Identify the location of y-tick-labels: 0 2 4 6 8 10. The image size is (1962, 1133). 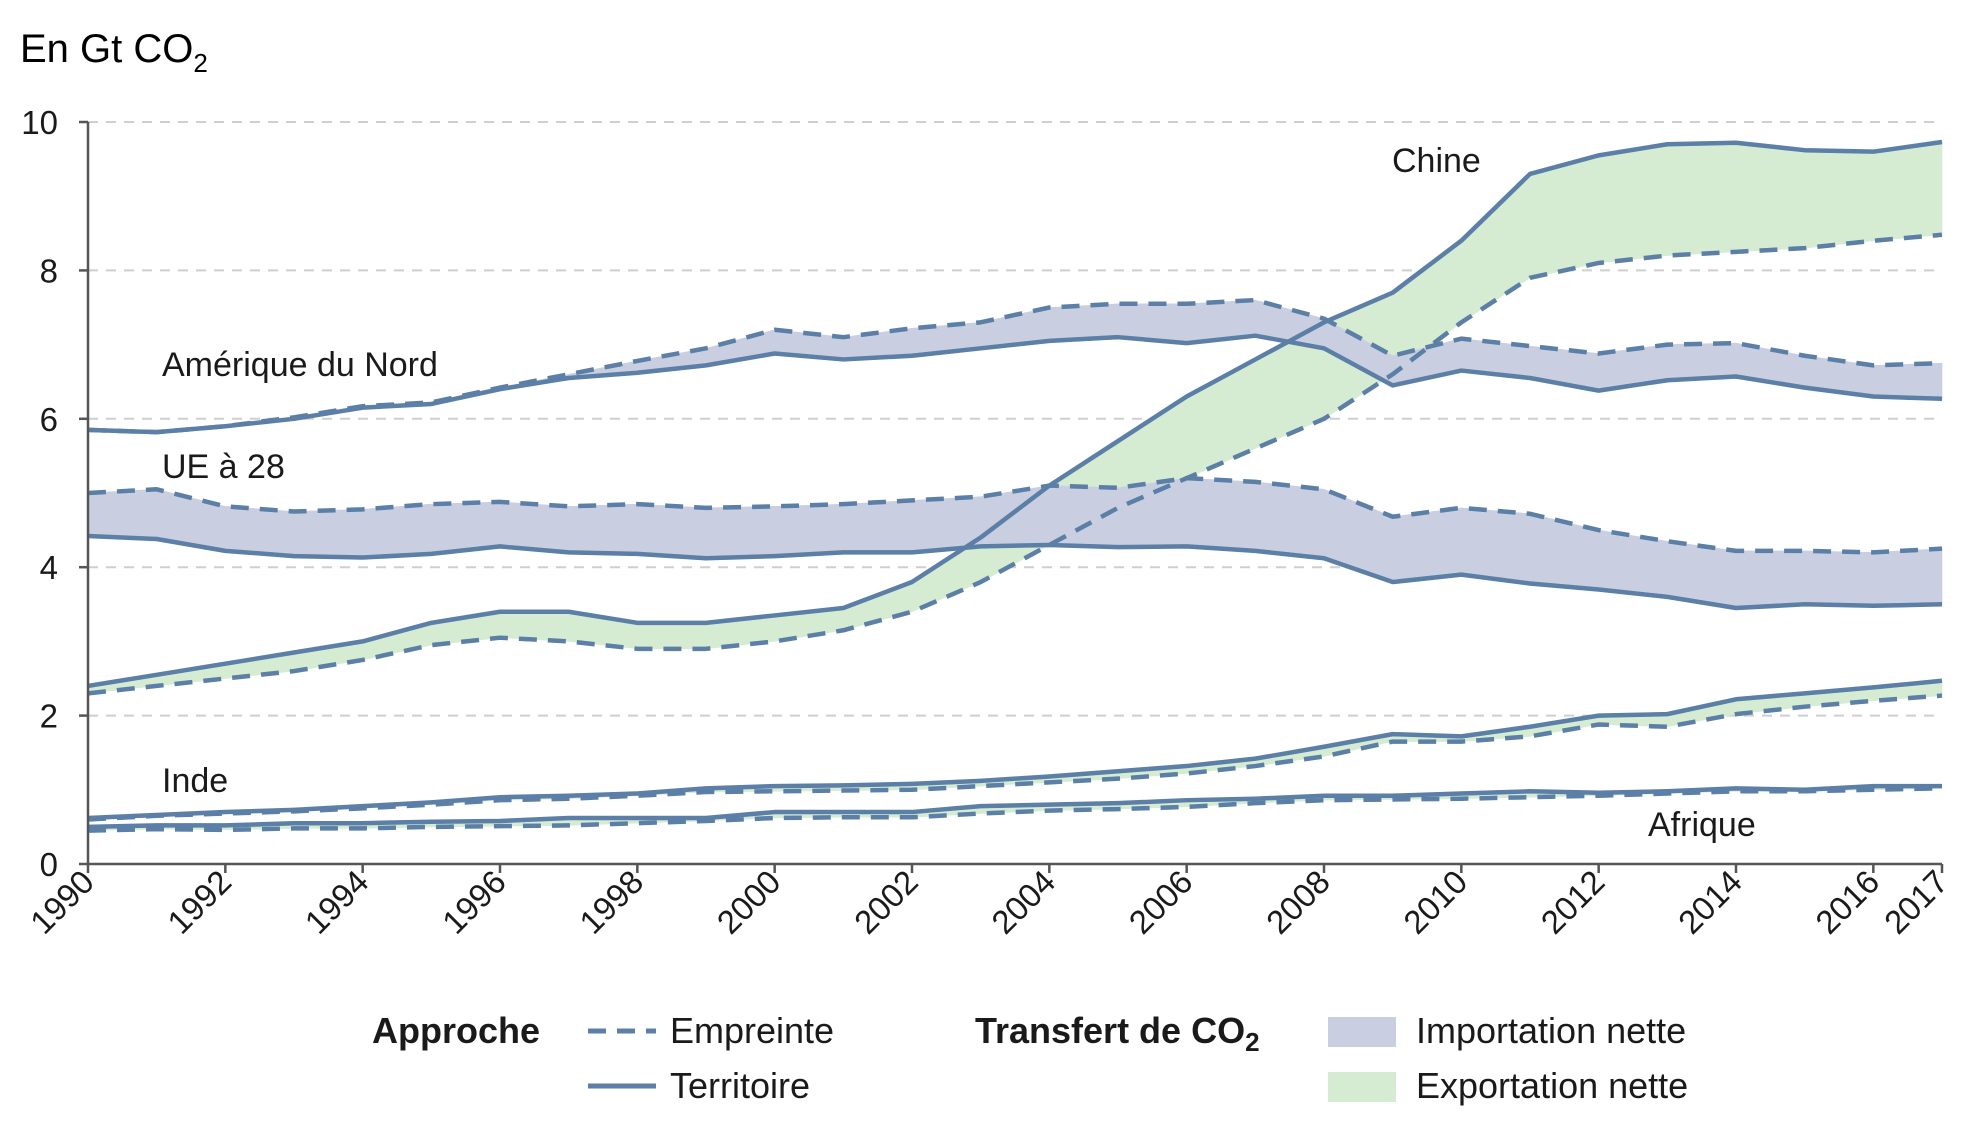
(39, 493).